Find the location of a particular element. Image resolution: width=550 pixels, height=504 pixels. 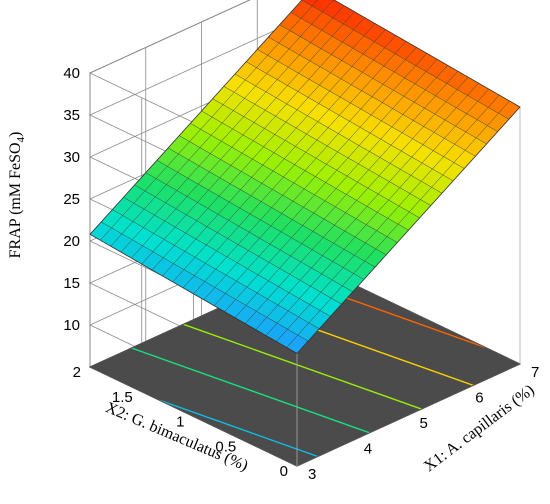

x-tick-label: 5 is located at coordinates (424, 423).